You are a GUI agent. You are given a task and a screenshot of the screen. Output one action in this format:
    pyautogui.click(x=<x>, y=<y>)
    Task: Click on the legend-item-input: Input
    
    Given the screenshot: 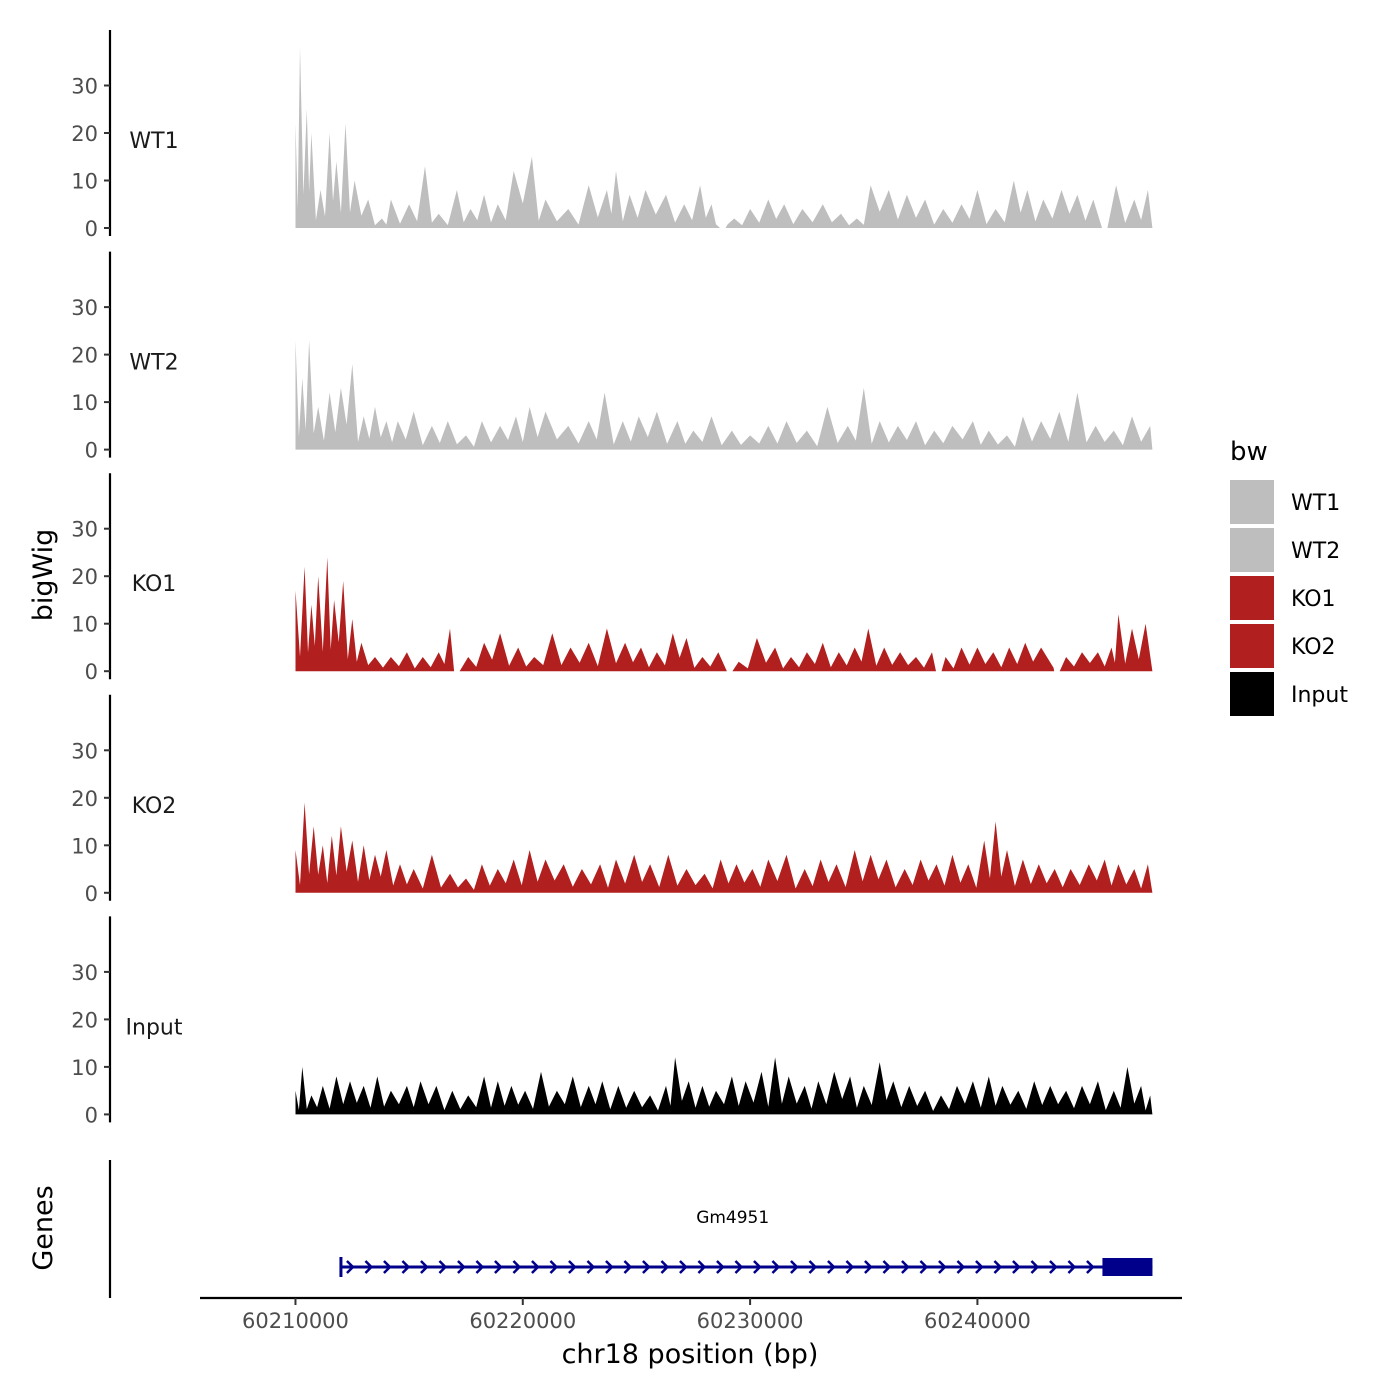 What is the action you would take?
    pyautogui.click(x=1289, y=694)
    